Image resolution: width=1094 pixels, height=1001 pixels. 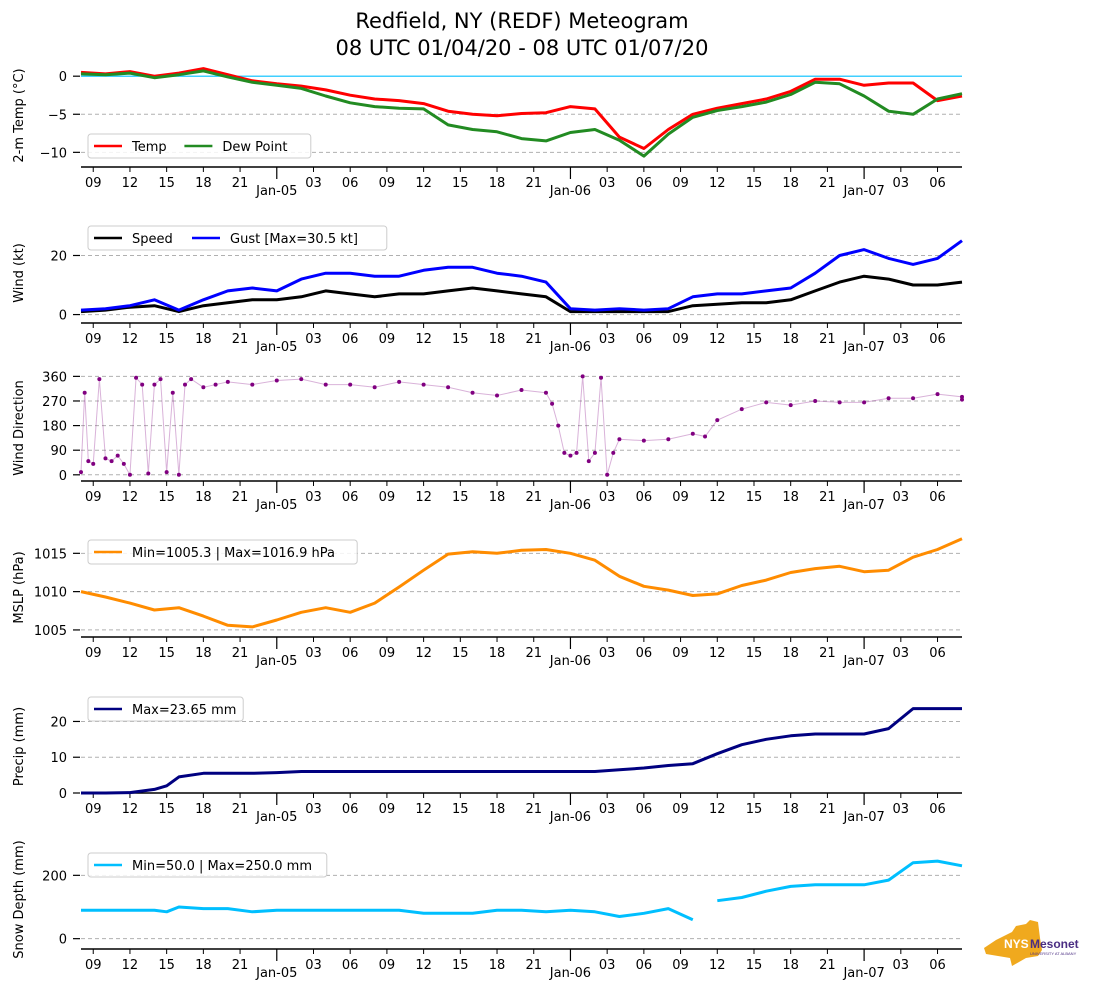 I want to click on y-tick-label: 10, so click(x=58, y=758).